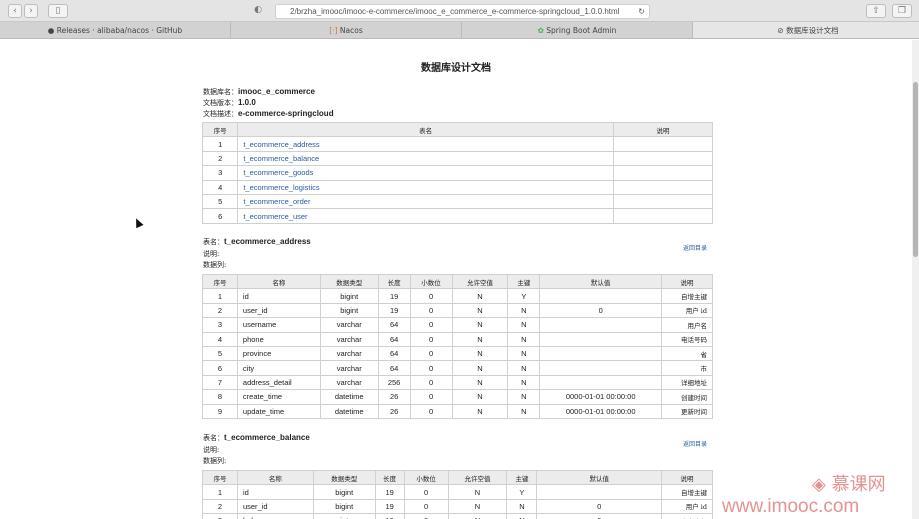 The image size is (919, 519). What do you see at coordinates (457, 339) in the screenshot?
I see `table-row: 4 phone varchar 64 0 N N 电话号码` at bounding box center [457, 339].